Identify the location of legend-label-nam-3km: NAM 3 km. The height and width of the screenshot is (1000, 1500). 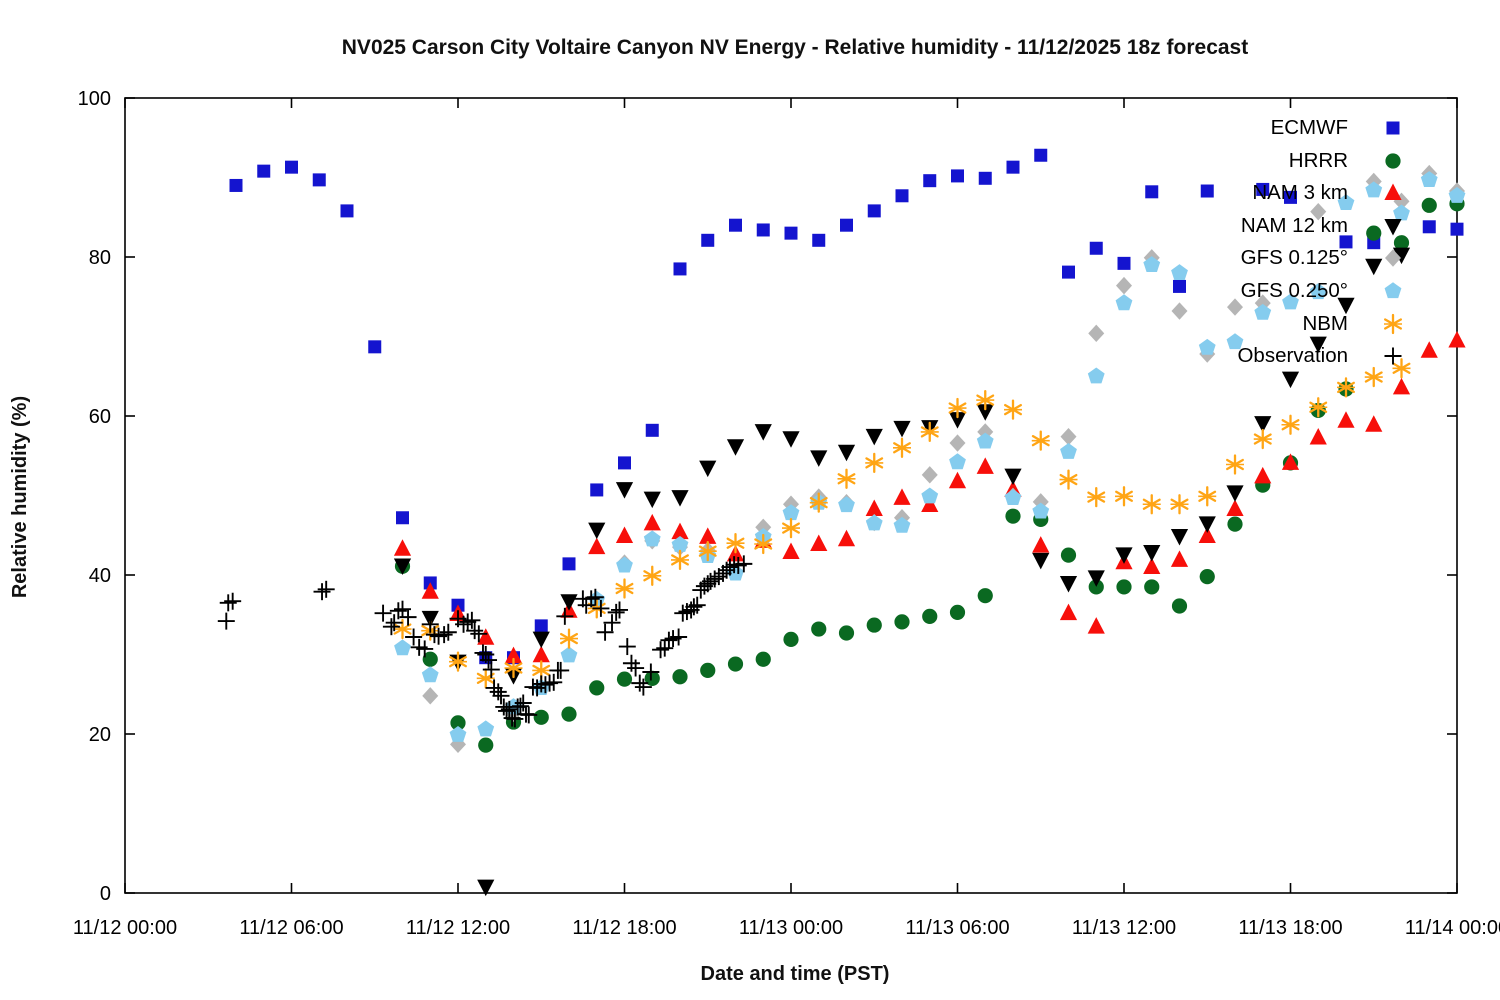
(1300, 193).